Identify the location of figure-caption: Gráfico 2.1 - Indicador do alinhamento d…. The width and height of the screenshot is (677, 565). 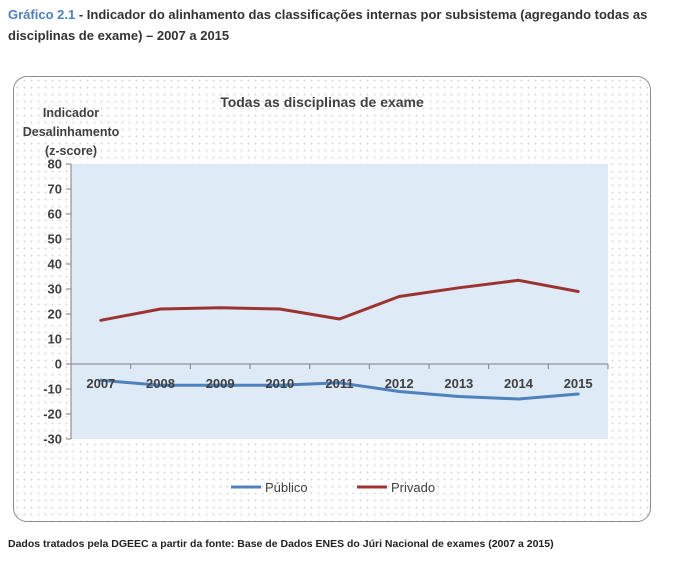
(338, 25).